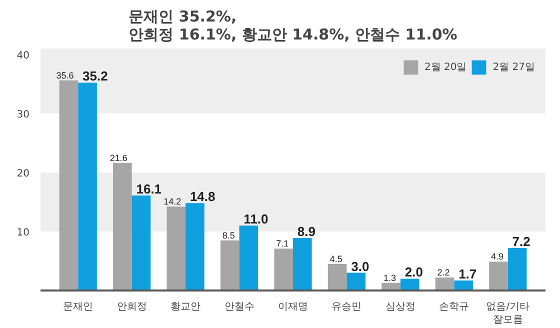 The image size is (560, 328). I want to click on x-tick-label: 없음/기타 잘모름, so click(508, 314).